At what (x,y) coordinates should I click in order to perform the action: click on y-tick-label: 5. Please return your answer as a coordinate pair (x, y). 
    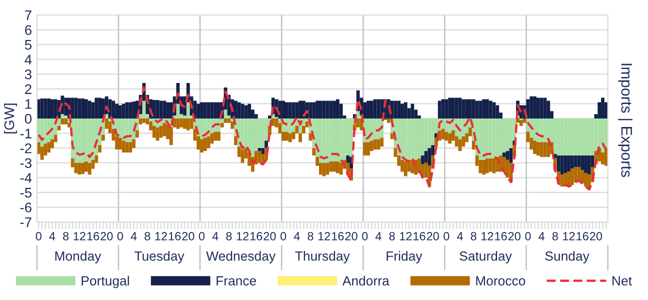
    Looking at the image, I should click on (28, 45).